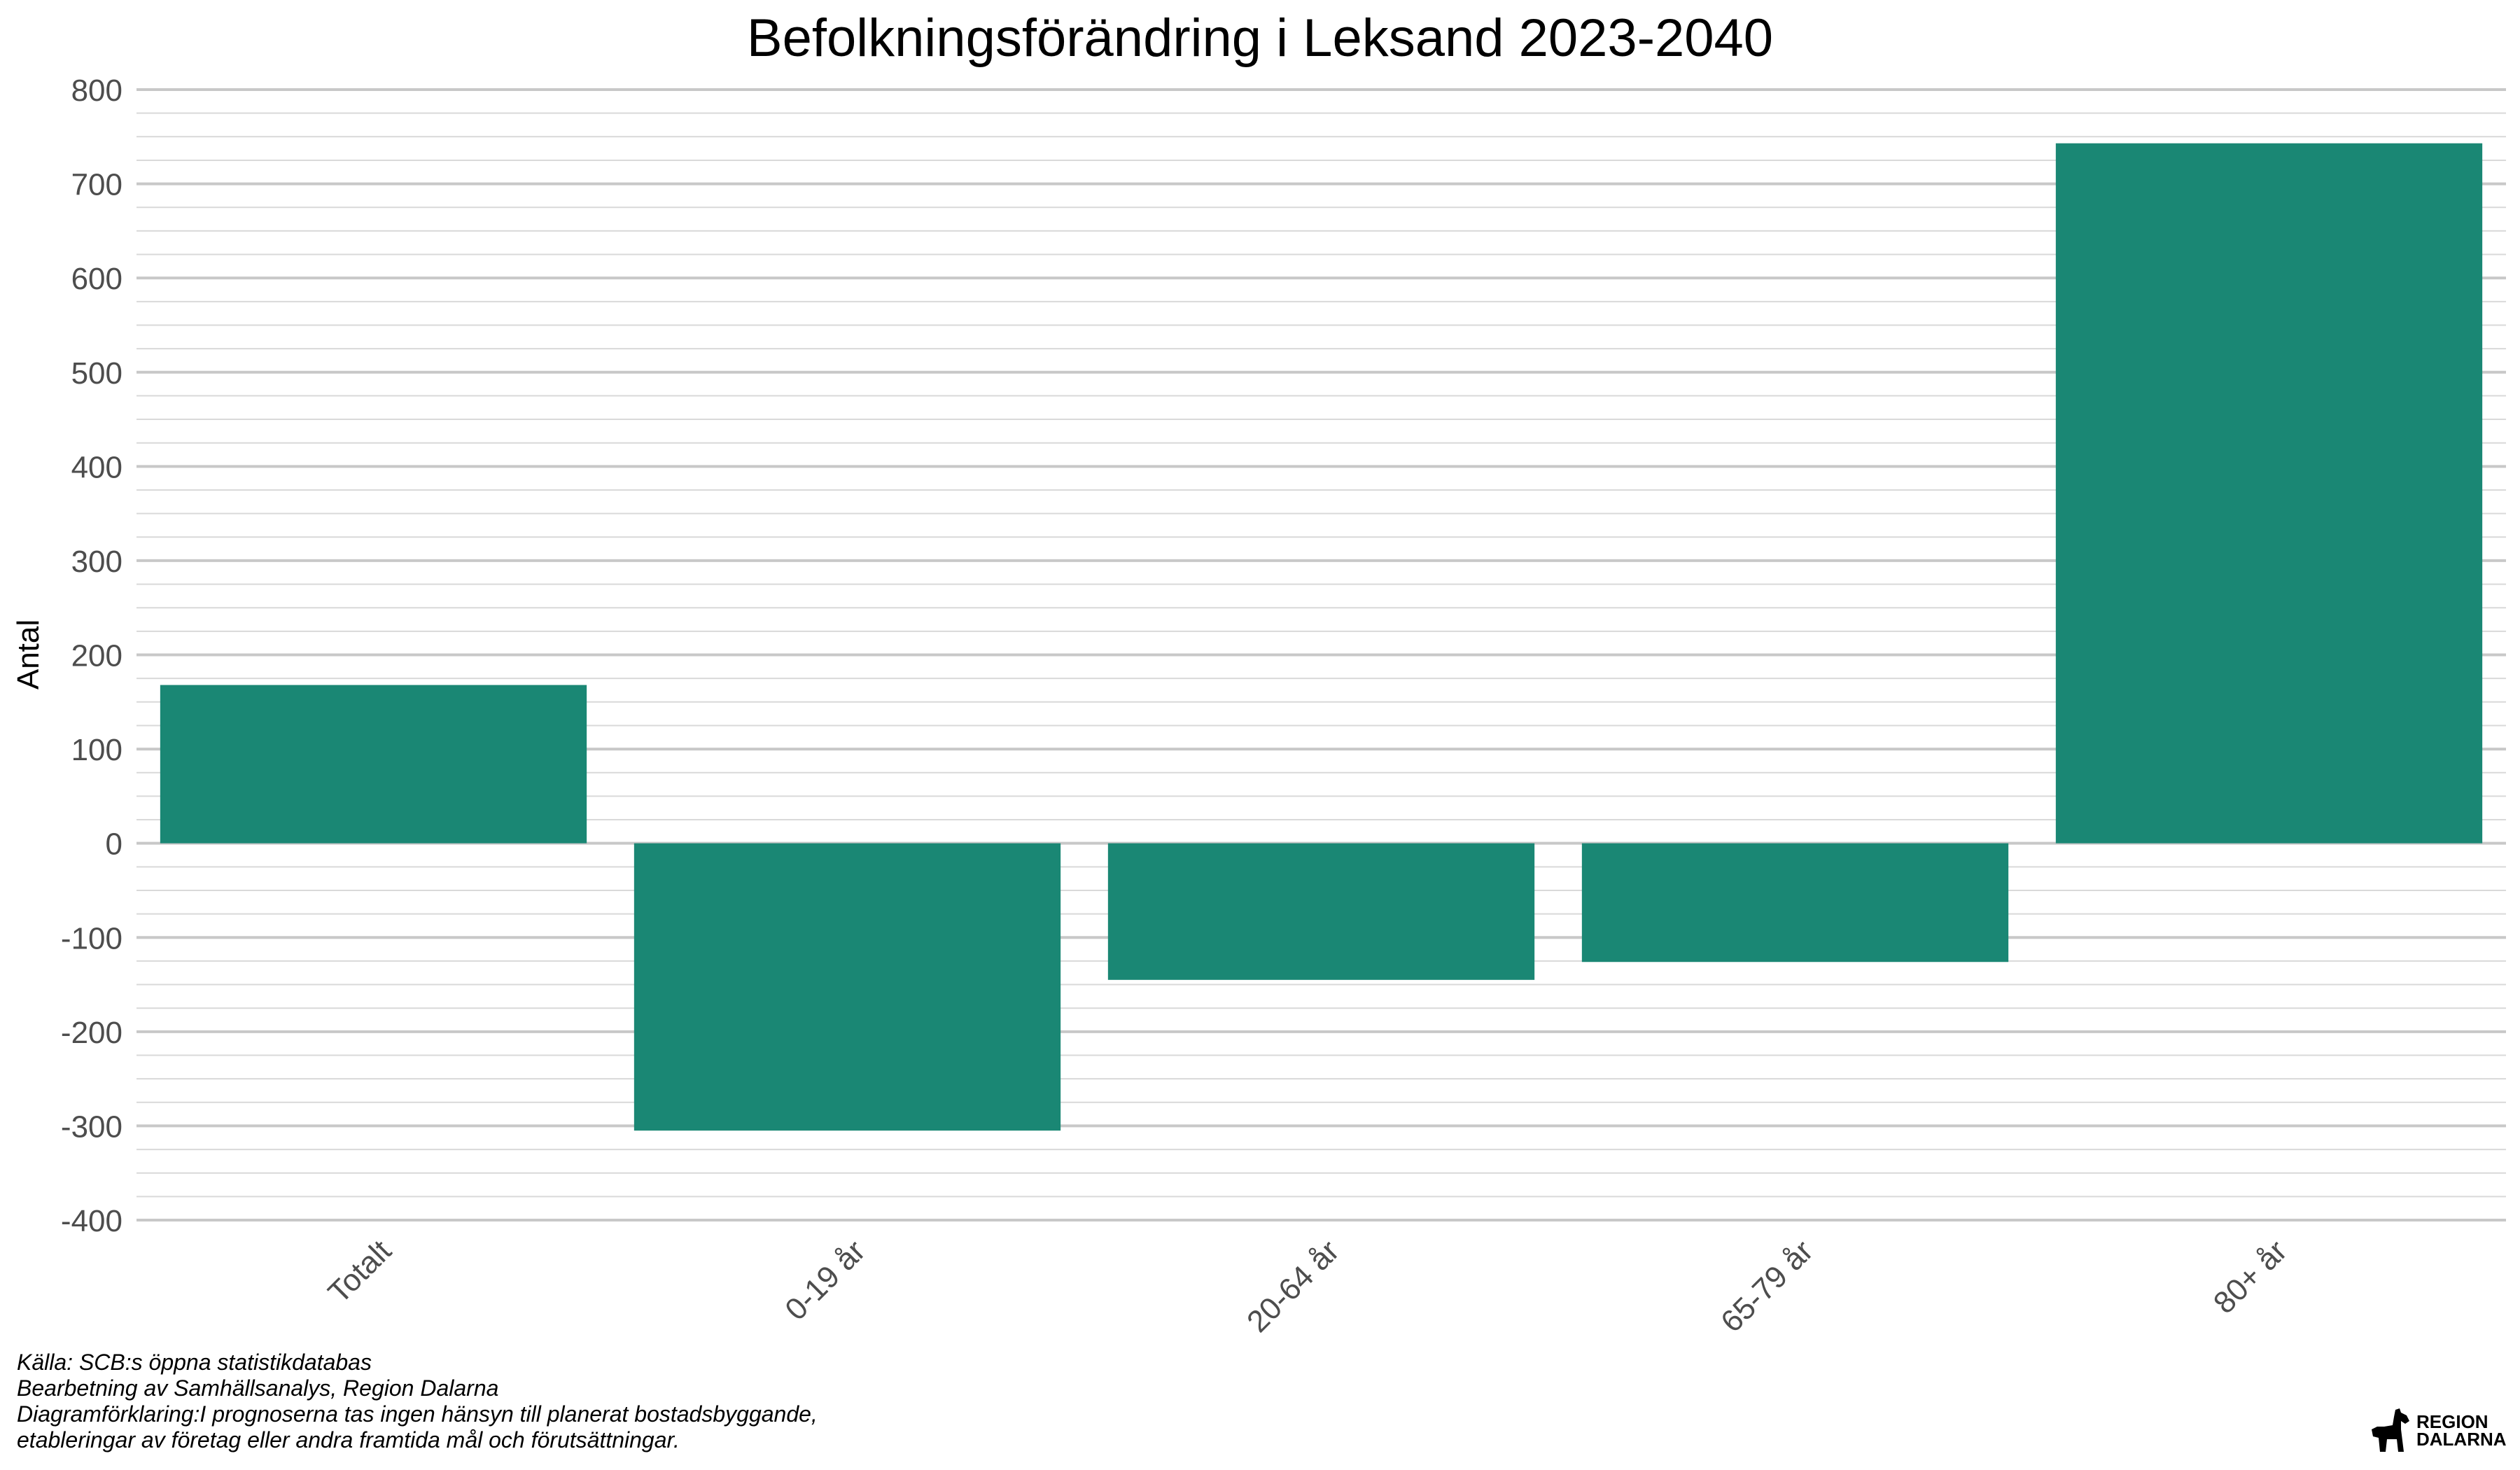 The width and height of the screenshot is (2520, 1470). I want to click on x-tick-label: 65-79 år, so click(1767, 1286).